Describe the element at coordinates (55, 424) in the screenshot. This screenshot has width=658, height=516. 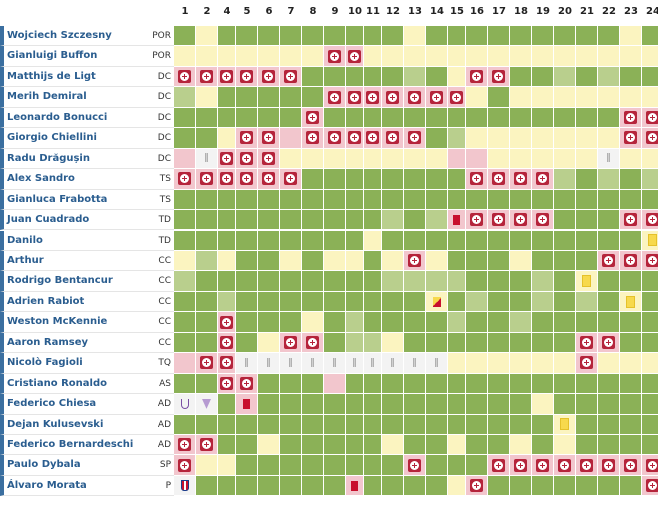
I see `player-name-link: Dejan Kulusevski` at that location.